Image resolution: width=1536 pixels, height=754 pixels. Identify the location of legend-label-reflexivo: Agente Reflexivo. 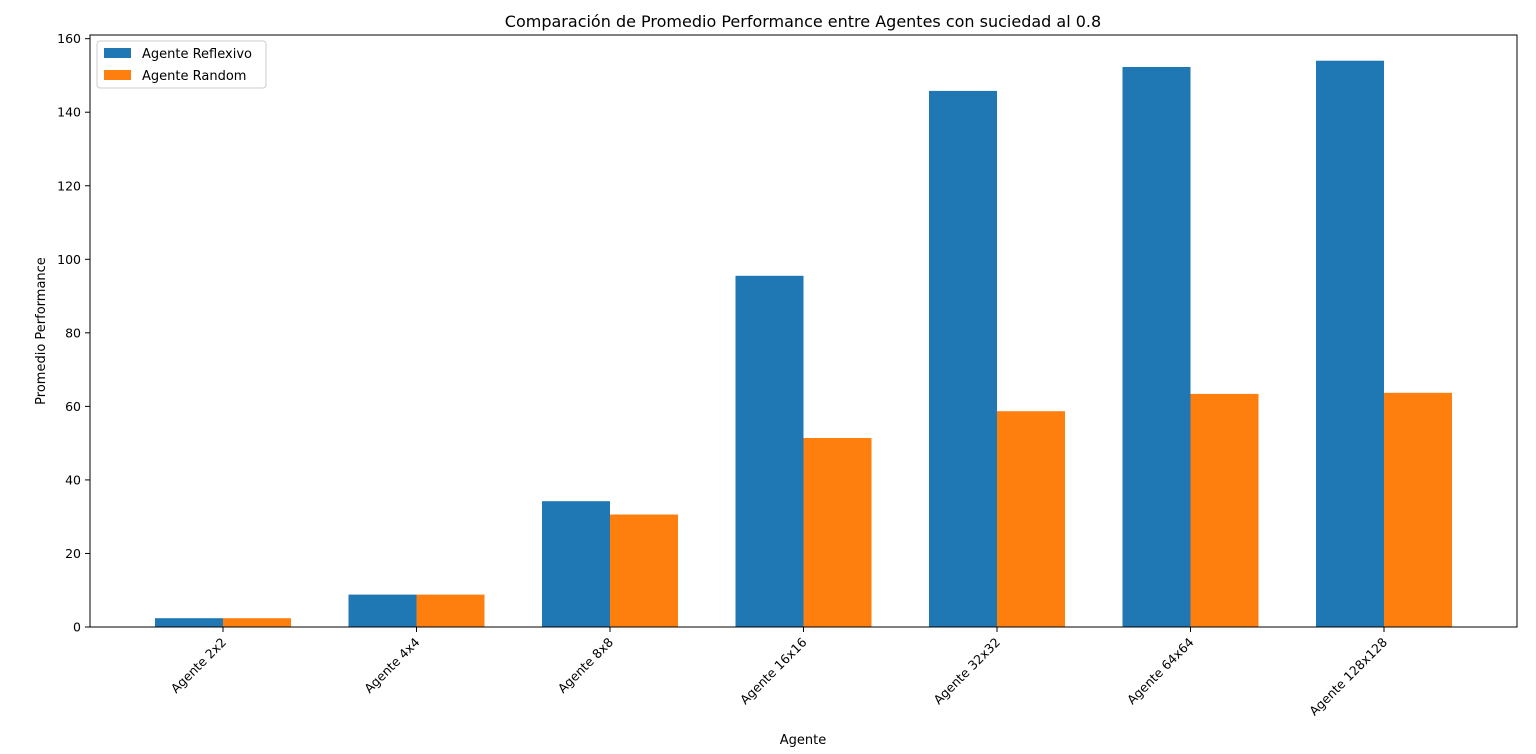
(197, 54).